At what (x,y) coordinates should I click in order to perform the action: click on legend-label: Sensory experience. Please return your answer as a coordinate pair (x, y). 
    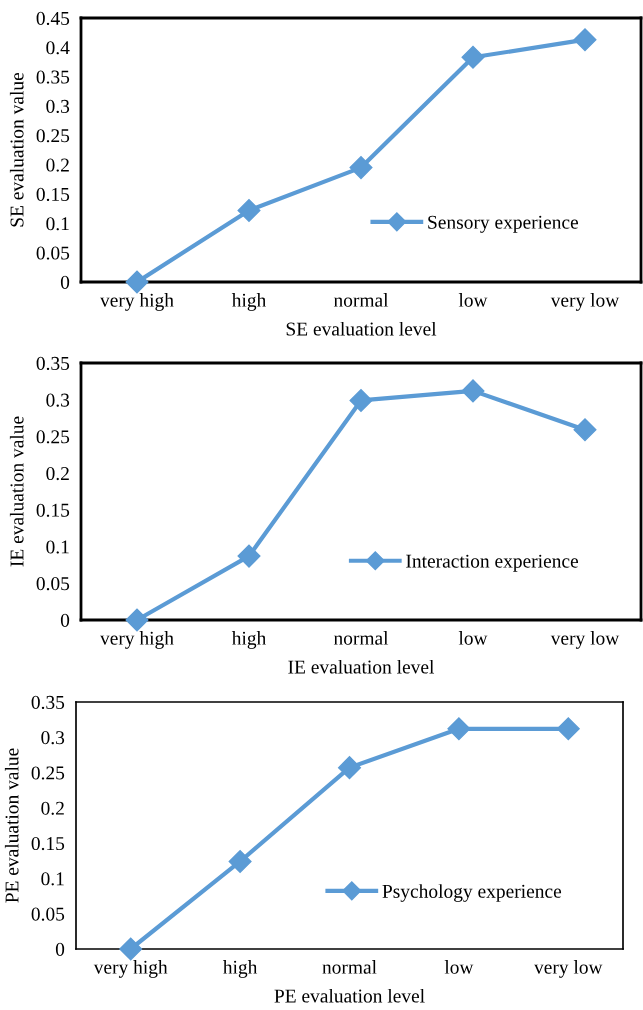
    Looking at the image, I should click on (503, 224).